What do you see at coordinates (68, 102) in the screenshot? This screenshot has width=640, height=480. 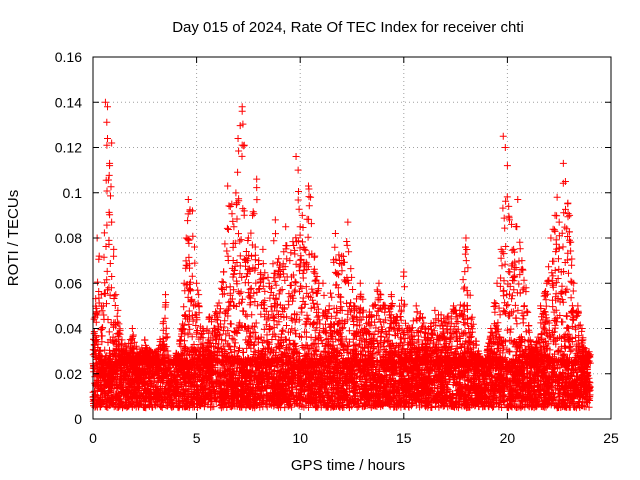 I see `y-tick-label: 0.14` at bounding box center [68, 102].